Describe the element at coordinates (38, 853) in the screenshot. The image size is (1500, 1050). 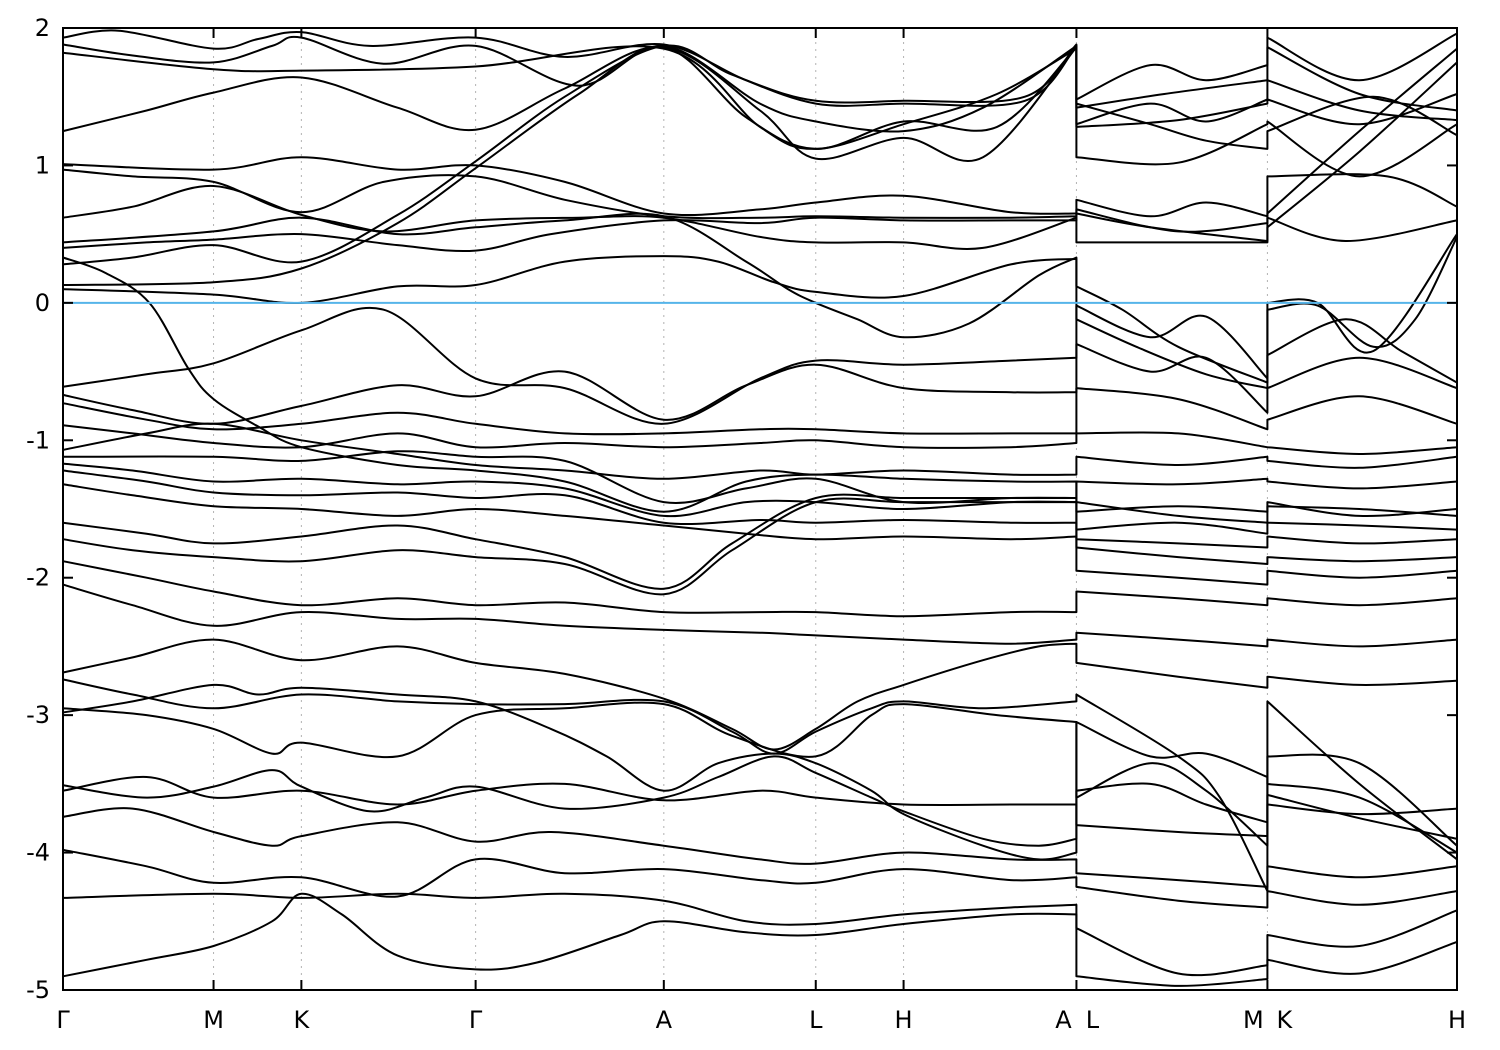
I see `y-axis-label: -4` at that location.